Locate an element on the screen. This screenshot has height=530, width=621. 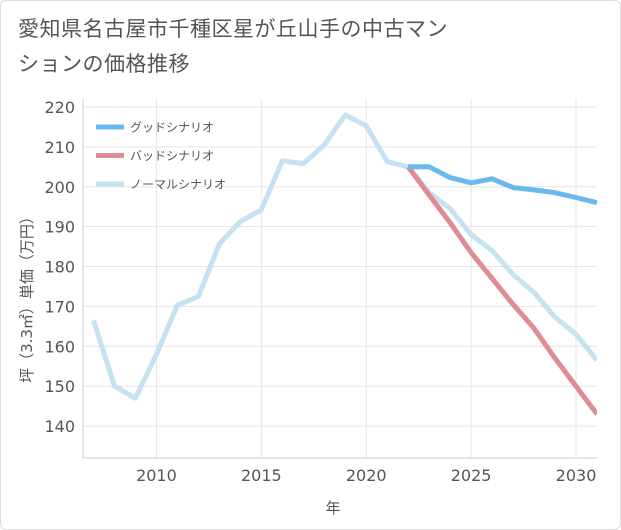
x-tick-label: 2010 is located at coordinates (156, 475).